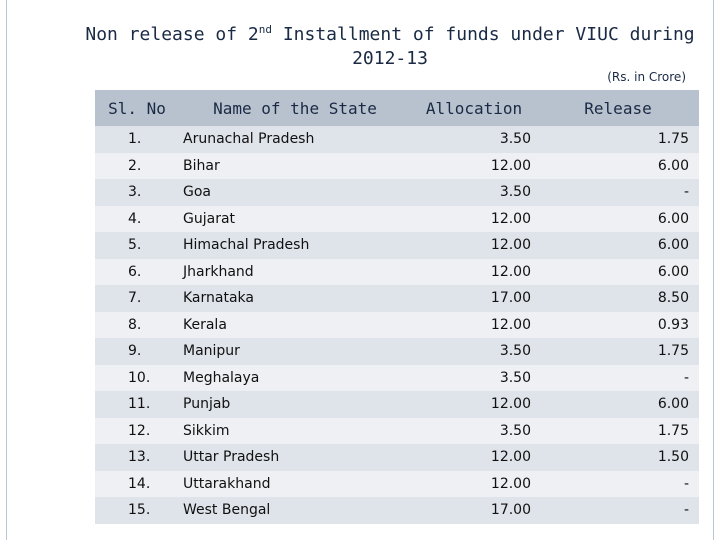  I want to click on table-row: 12. Sikkim 3.50 1.75, so click(397, 430).